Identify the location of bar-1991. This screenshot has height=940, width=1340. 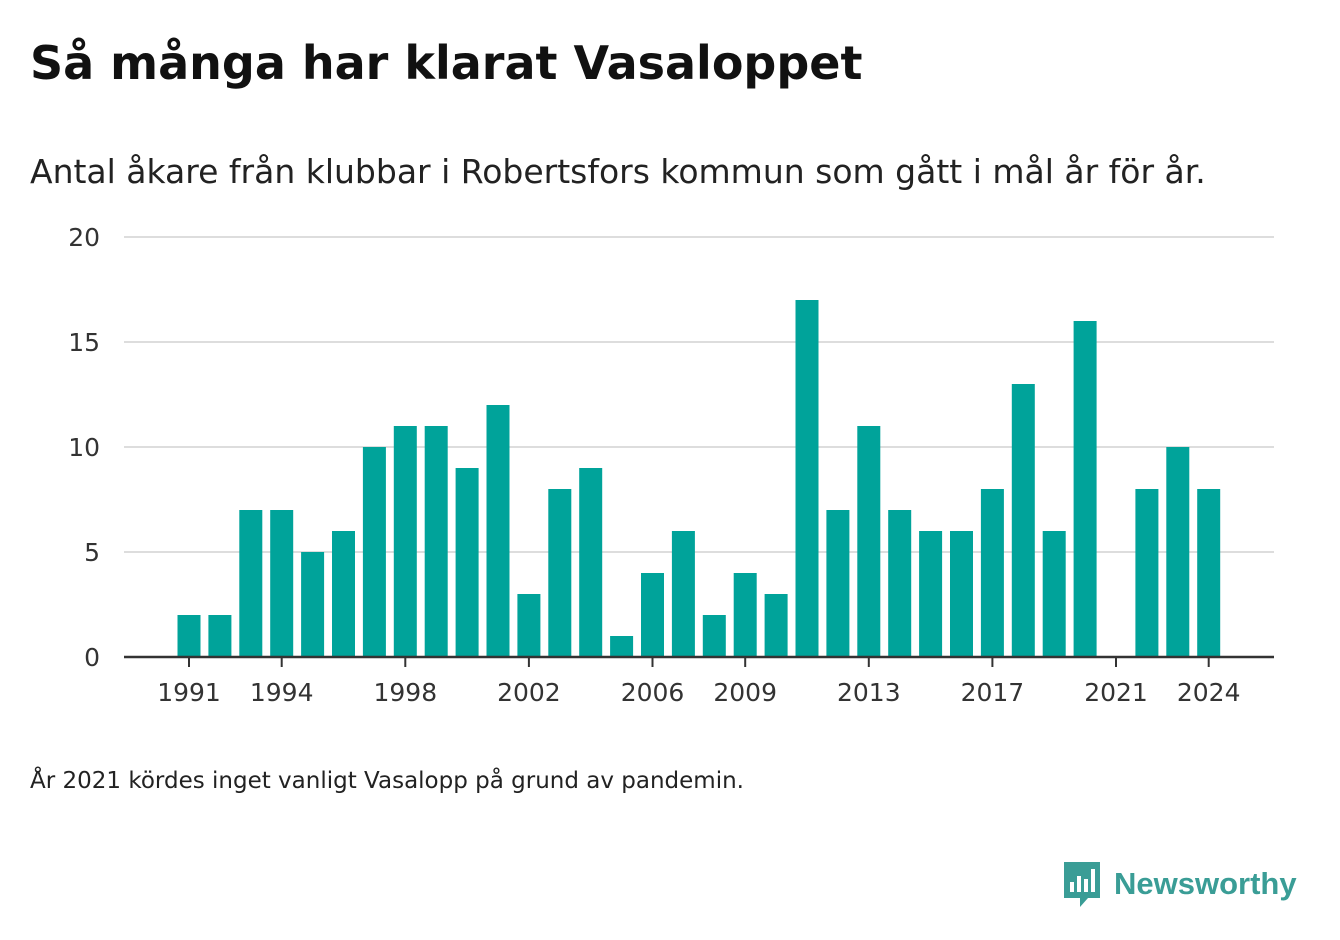
(189, 636).